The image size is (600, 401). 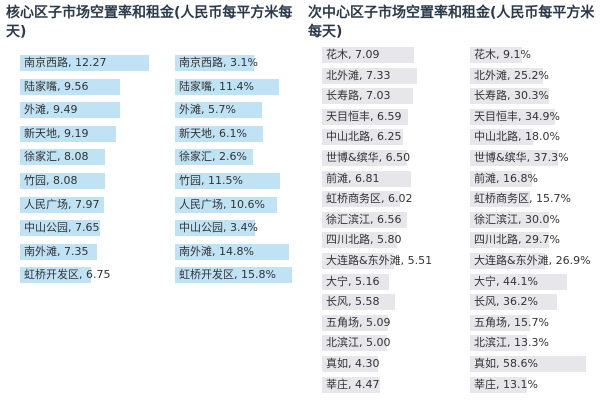 I want to click on category-label: 北外滩, so click(x=342, y=75).